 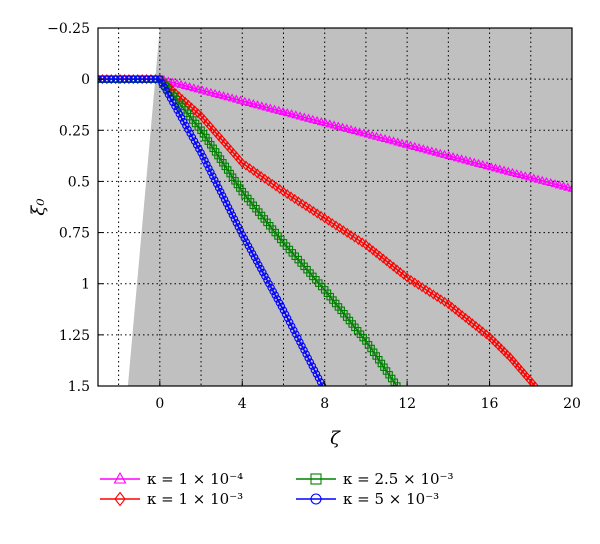 What do you see at coordinates (391, 499) in the screenshot?
I see `legend-label: κ = 5 × 10⁻³` at bounding box center [391, 499].